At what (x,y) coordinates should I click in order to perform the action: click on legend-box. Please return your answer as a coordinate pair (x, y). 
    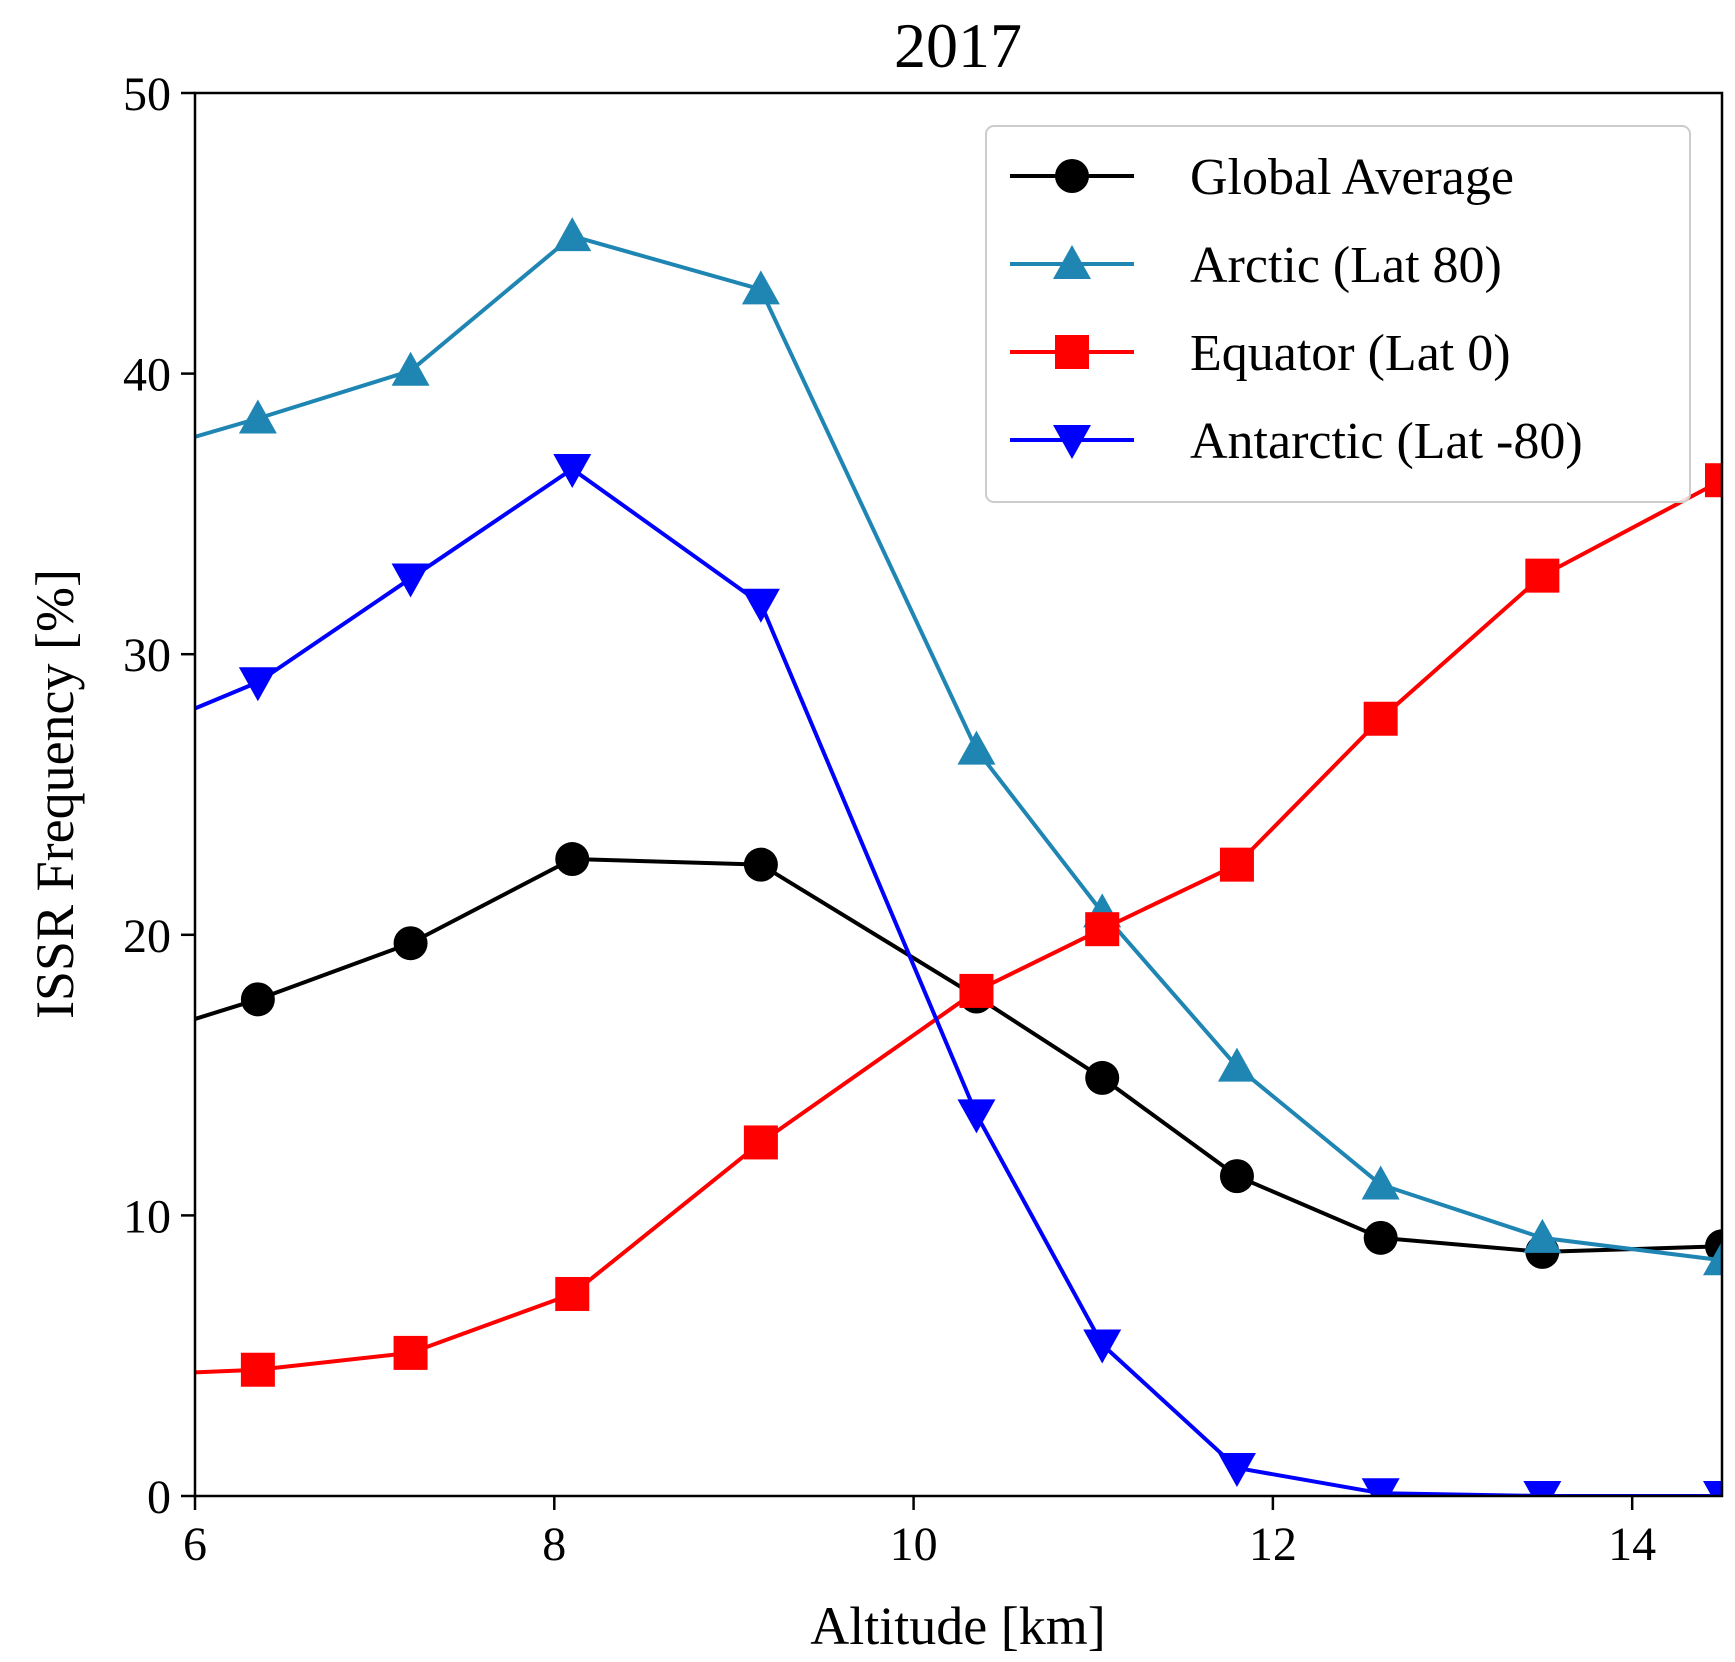
    Looking at the image, I should click on (1338, 314).